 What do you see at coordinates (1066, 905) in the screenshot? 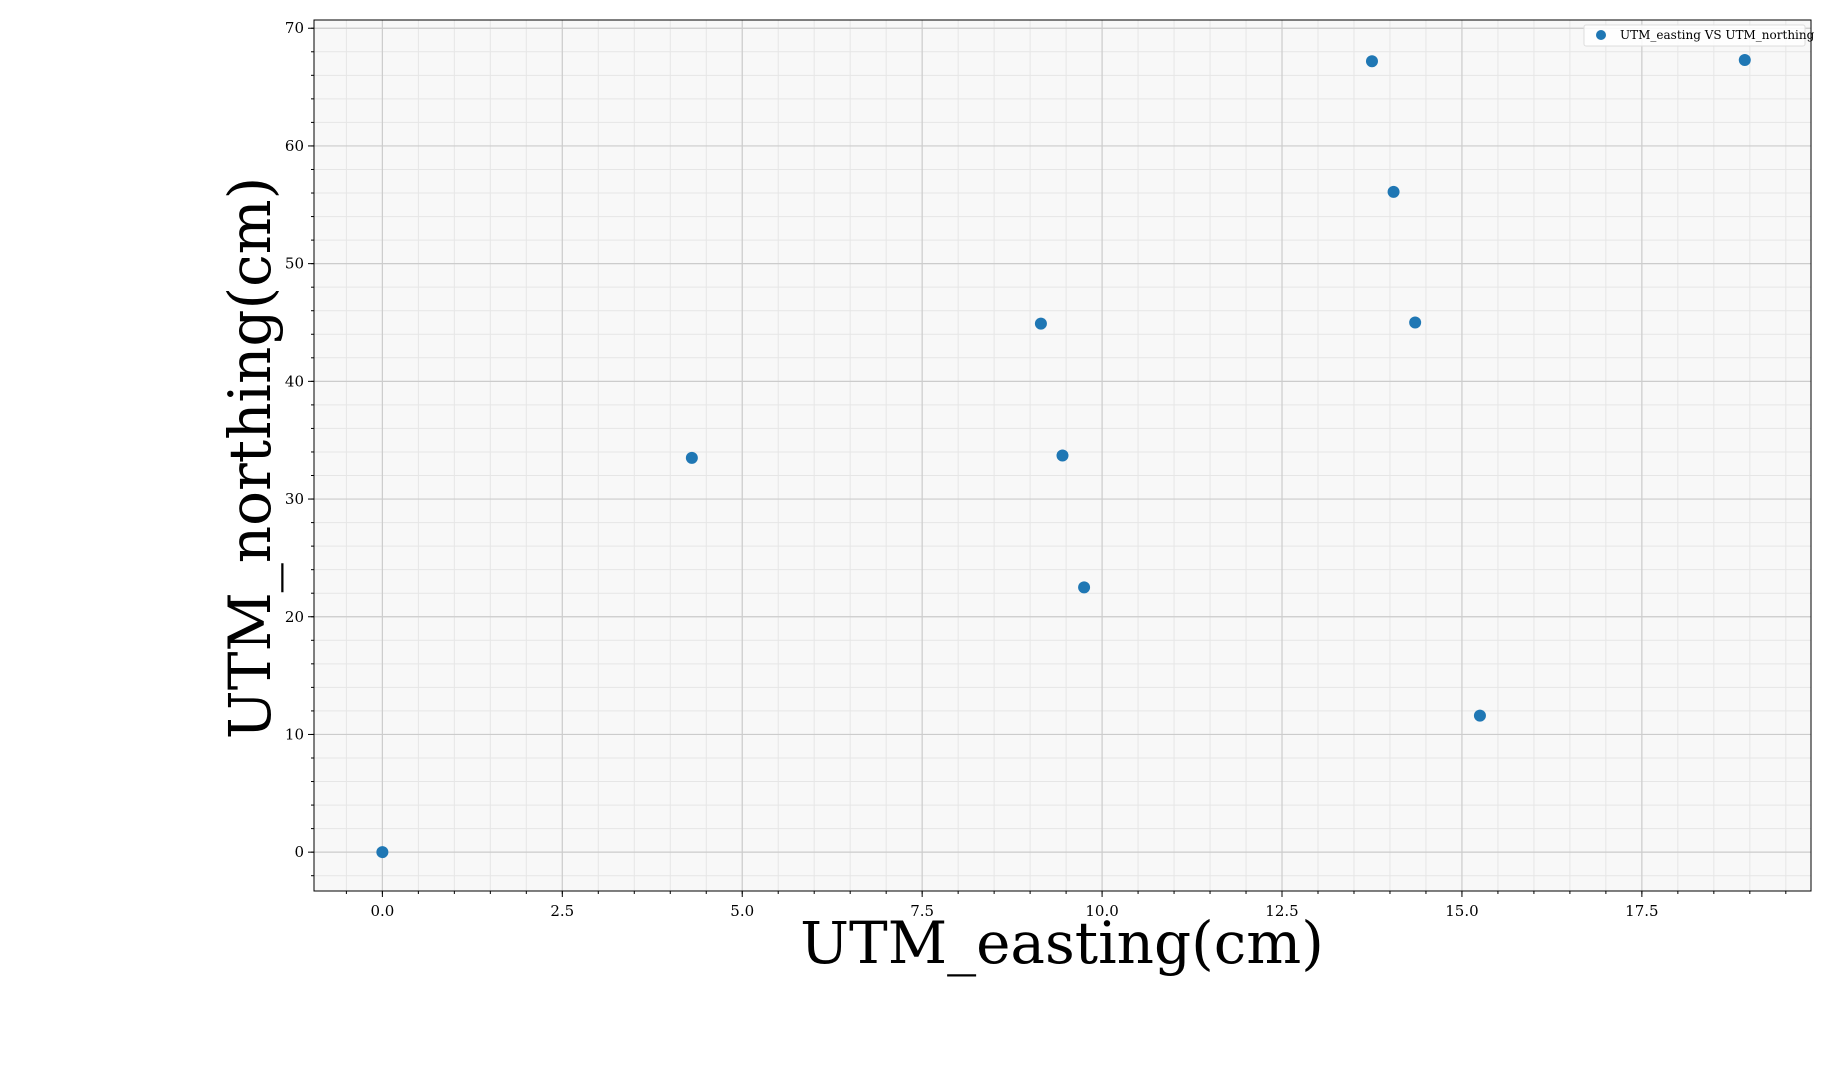
I see `x-axis-ticks: 0.0 2.5 5.0 7.5 10.0 12.5 15.0 17.5` at bounding box center [1066, 905].